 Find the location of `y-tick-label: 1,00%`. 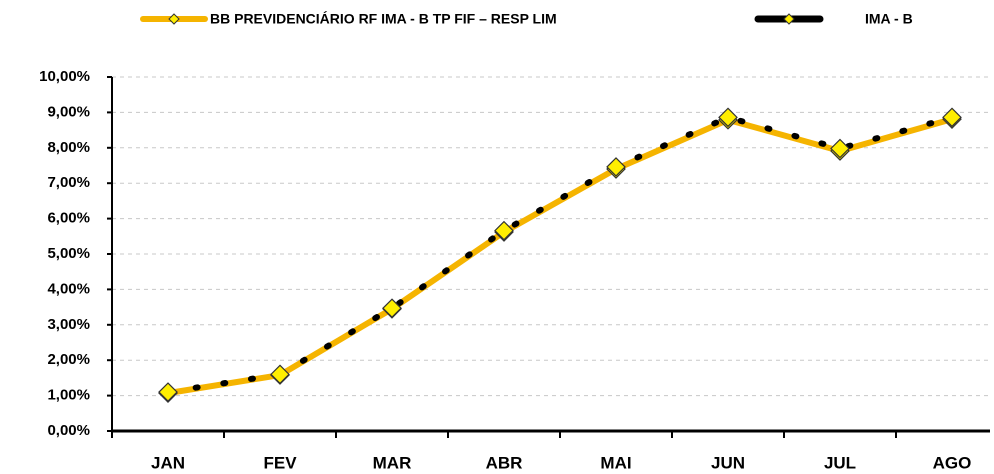

y-tick-label: 1,00% is located at coordinates (68, 395).